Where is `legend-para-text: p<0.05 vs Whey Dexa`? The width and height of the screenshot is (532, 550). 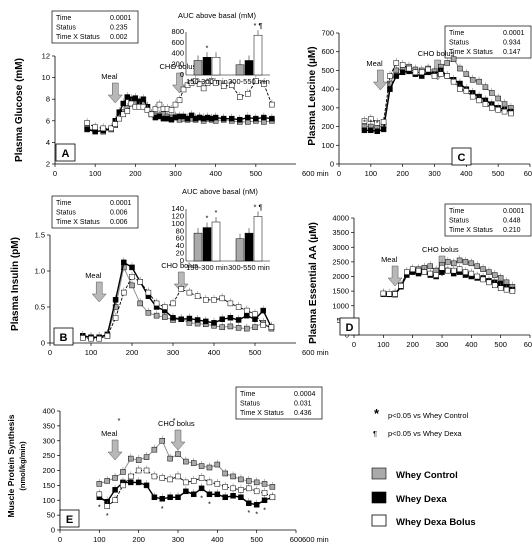 legend-para-text: p<0.05 vs Whey Dexa is located at coordinates (425, 433).